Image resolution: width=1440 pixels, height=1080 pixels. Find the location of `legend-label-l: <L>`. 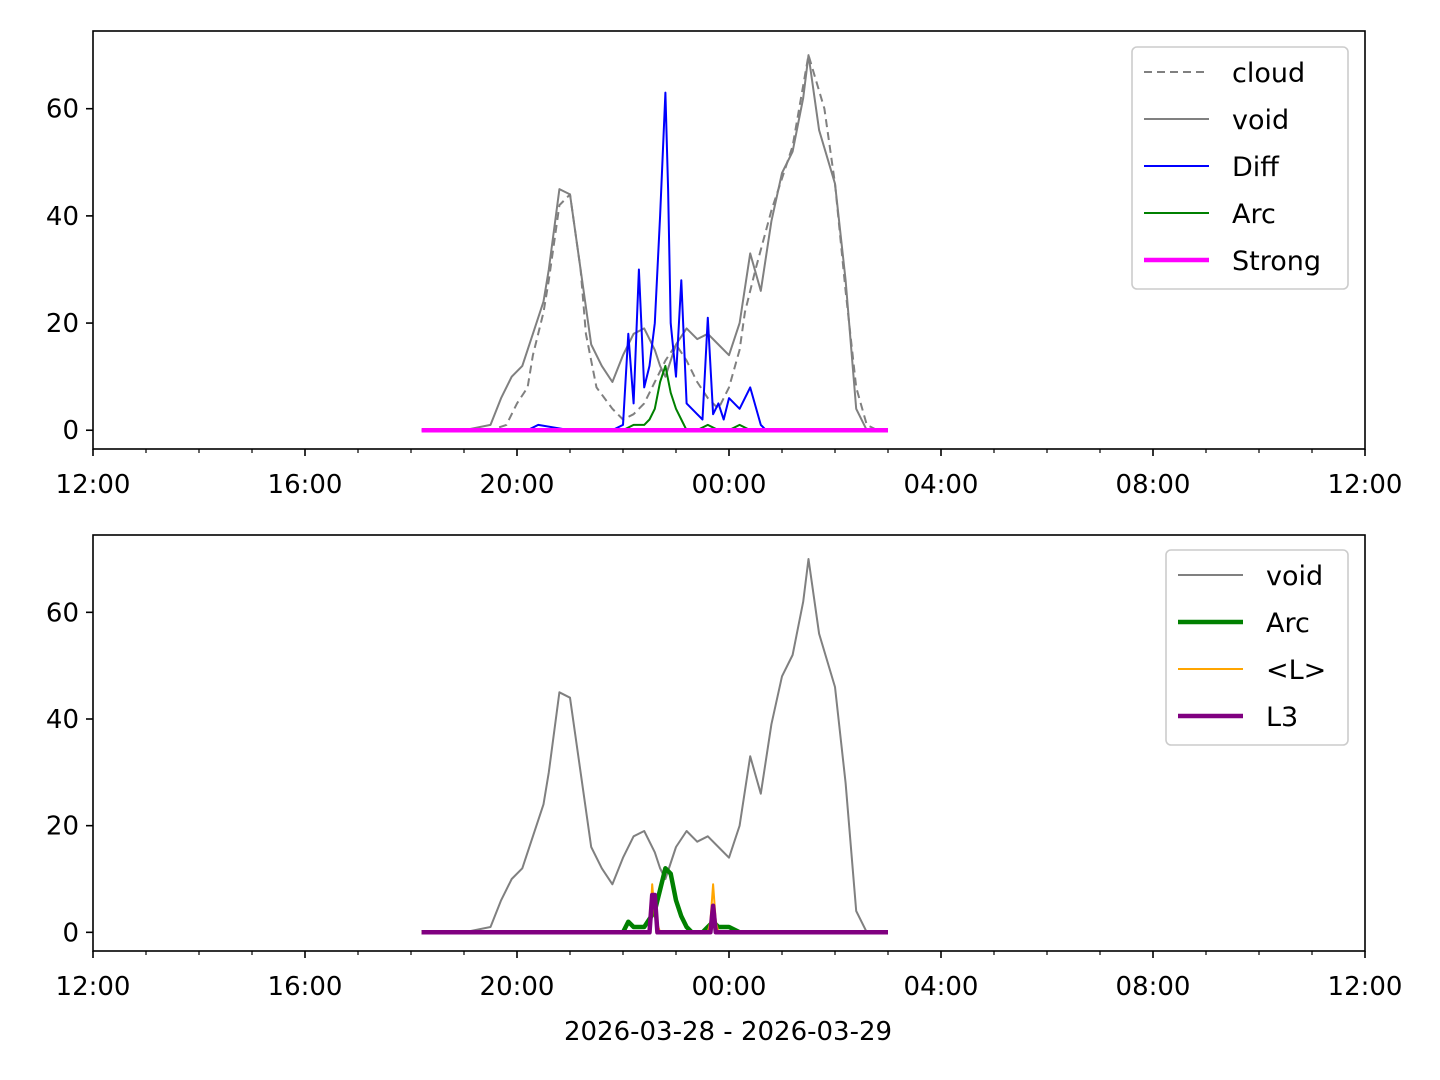

legend-label-l: <L> is located at coordinates (1296, 670).